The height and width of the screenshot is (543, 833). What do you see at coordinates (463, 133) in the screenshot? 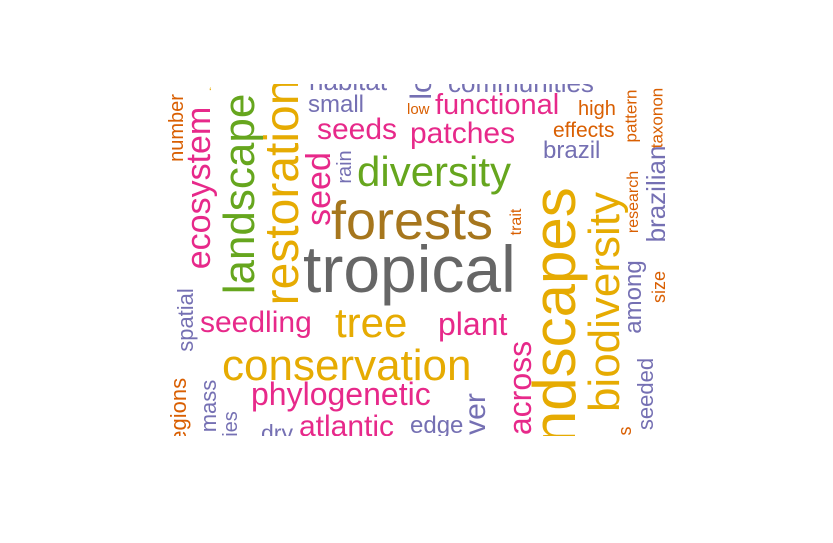
I see `word-patches: patches` at bounding box center [463, 133].